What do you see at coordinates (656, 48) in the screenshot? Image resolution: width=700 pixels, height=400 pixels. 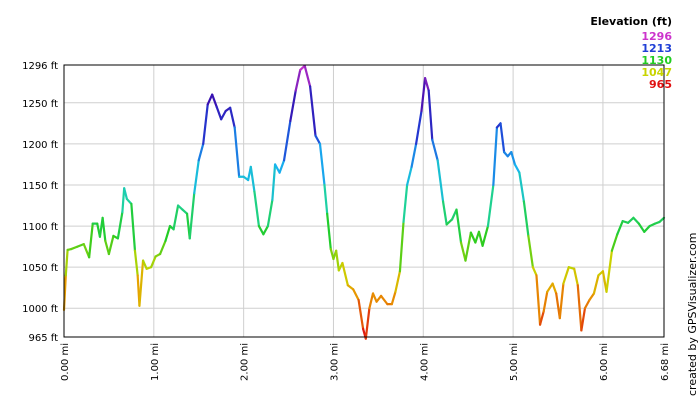 I see `legend-entry: 1213` at bounding box center [656, 48].